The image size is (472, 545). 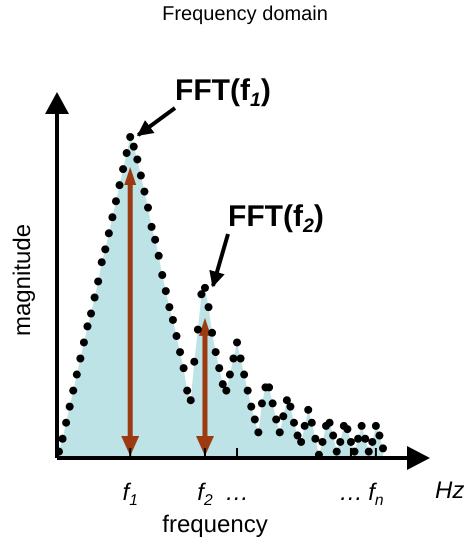 What do you see at coordinates (376, 494) in the screenshot?
I see `x-tick-label: f$_{n}$` at bounding box center [376, 494].